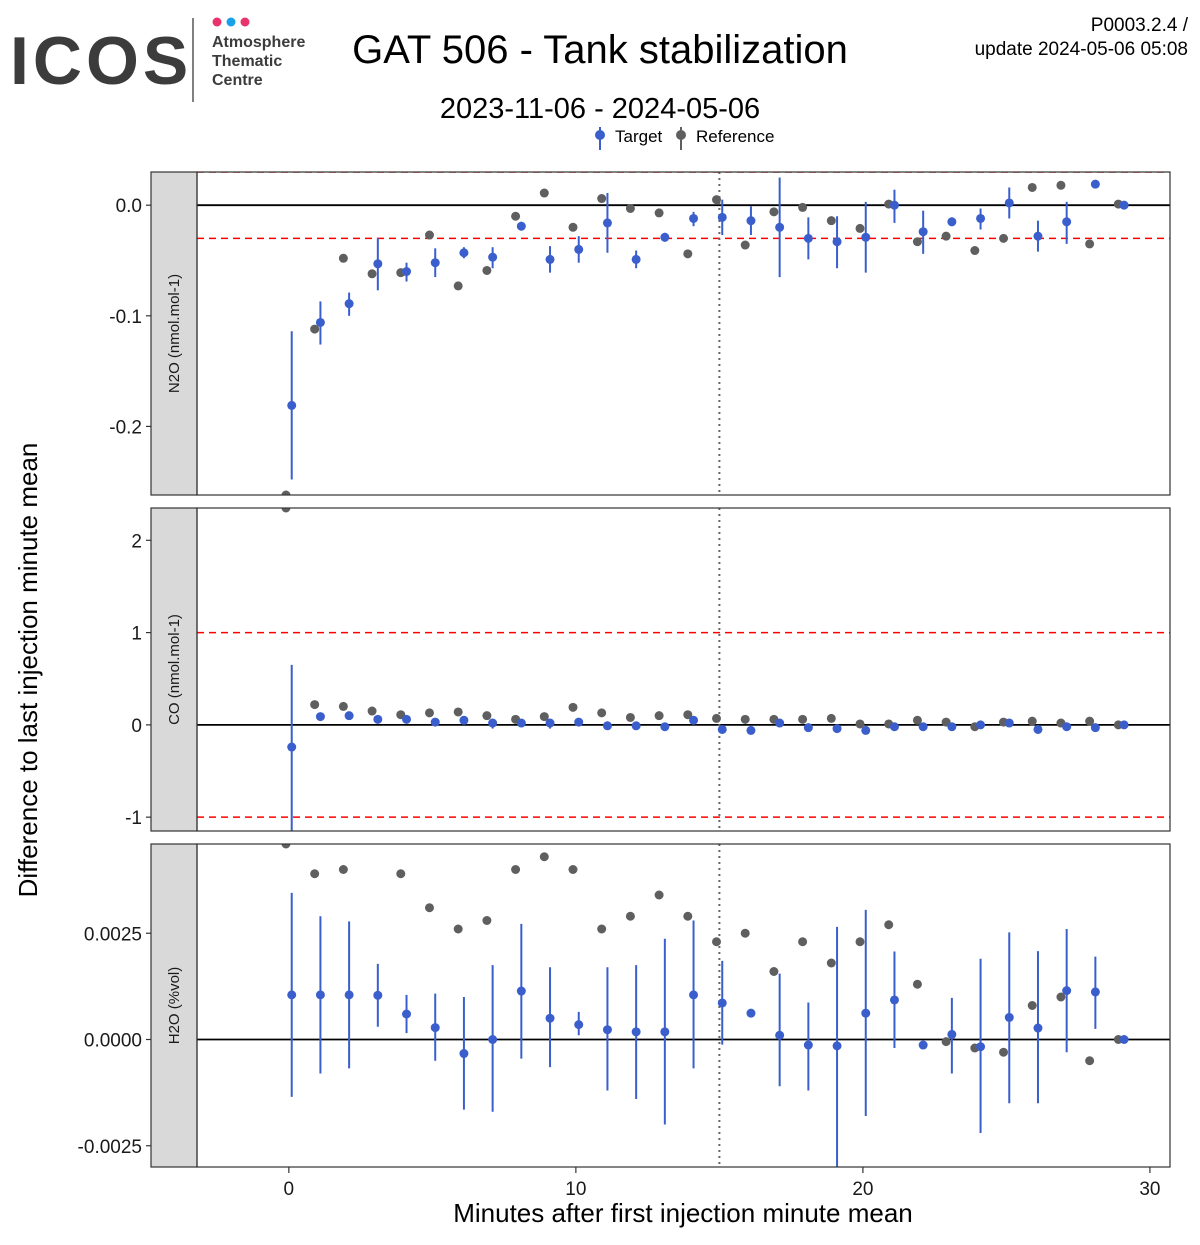 The height and width of the screenshot is (1245, 1200). What do you see at coordinates (113, 1041) in the screenshot?
I see `y-tick-label: 0.0000` at bounding box center [113, 1041].